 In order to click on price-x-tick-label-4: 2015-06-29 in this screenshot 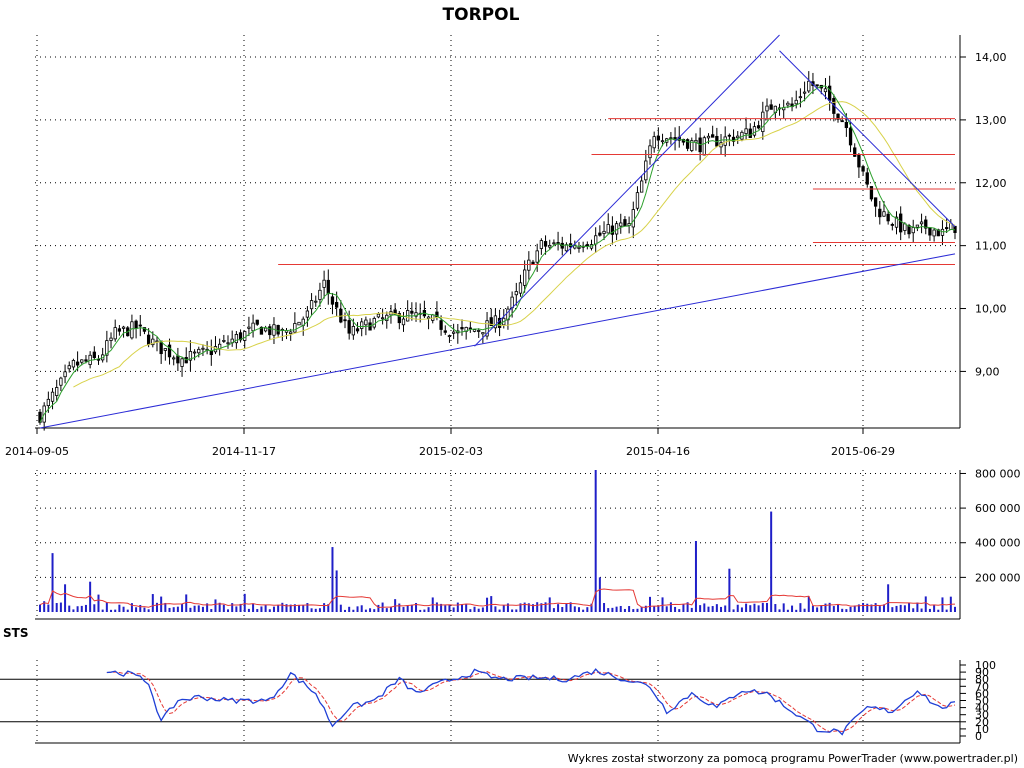, I will do `click(863, 451)`.